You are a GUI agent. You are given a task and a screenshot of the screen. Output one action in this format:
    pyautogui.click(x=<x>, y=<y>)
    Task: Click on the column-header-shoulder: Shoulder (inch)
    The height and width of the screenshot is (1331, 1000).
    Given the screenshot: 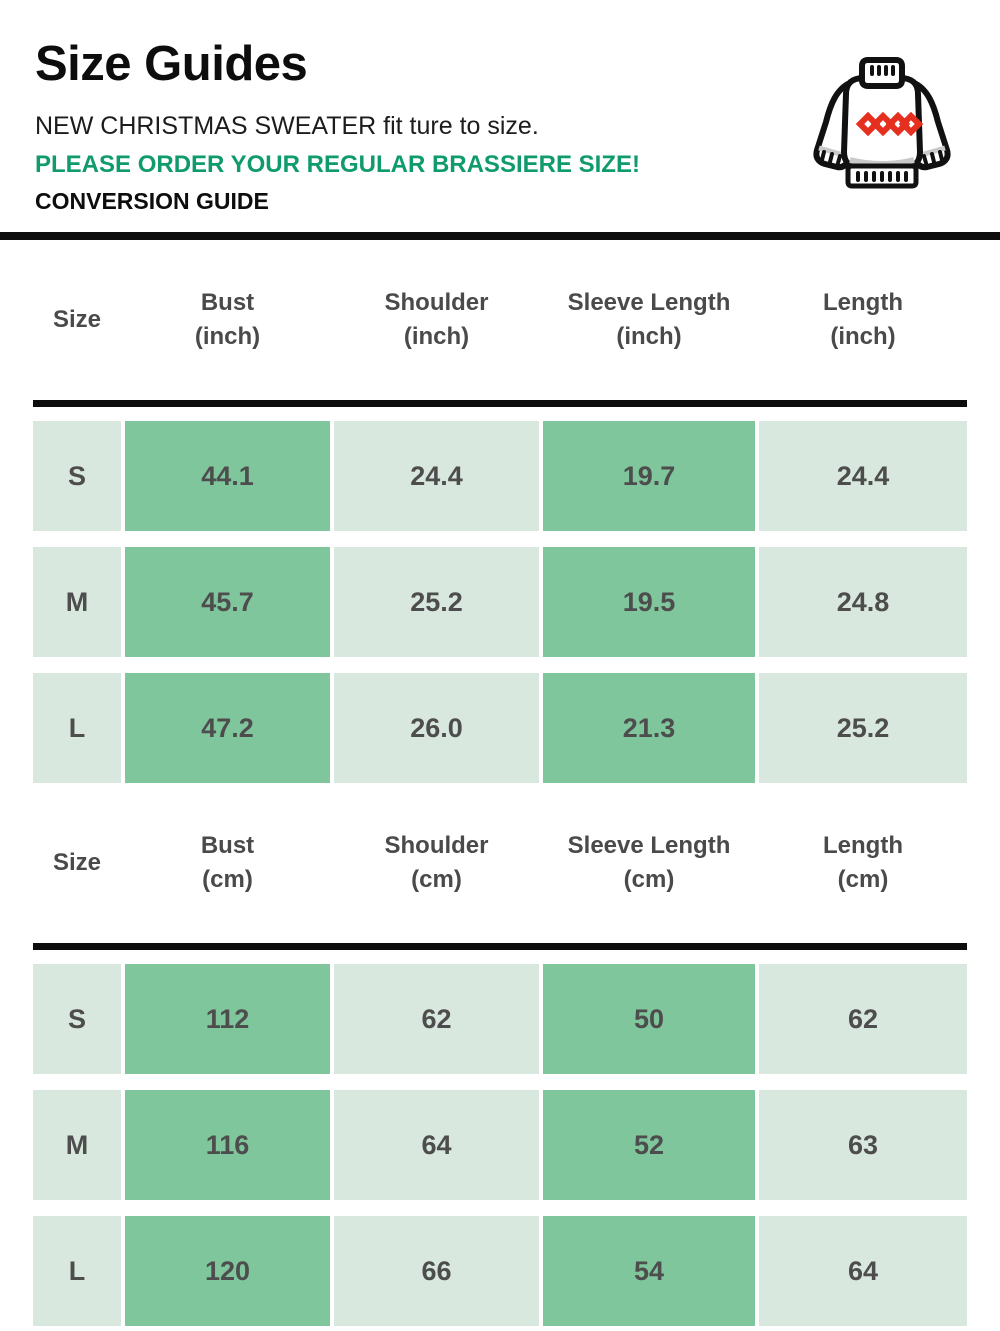 What is the action you would take?
    pyautogui.click(x=436, y=319)
    